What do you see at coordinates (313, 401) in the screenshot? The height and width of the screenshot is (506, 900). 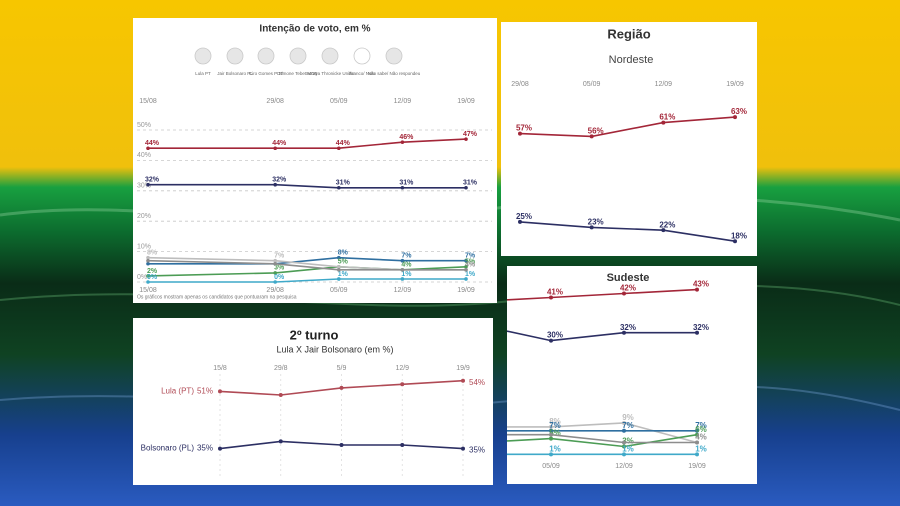 I see `panel-segundo-turno` at bounding box center [313, 401].